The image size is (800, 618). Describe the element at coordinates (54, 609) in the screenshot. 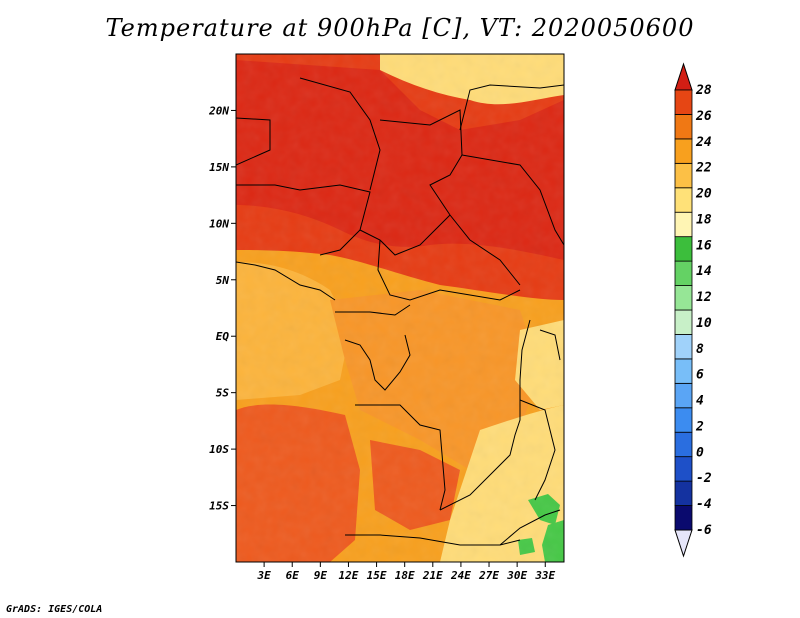

I see `grads-credit: GrADS: IGES/COLA` at that location.